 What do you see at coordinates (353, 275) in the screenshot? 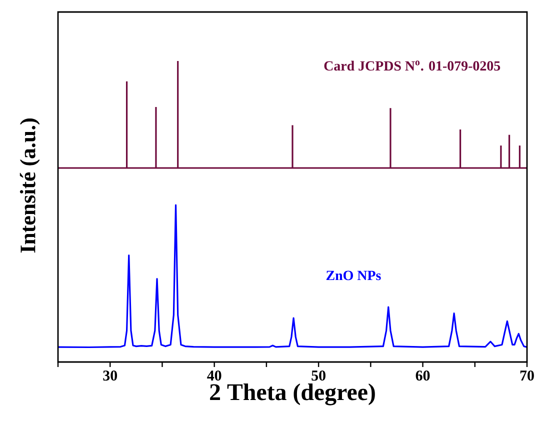
I see `text: ZnO NPs` at bounding box center [353, 275].